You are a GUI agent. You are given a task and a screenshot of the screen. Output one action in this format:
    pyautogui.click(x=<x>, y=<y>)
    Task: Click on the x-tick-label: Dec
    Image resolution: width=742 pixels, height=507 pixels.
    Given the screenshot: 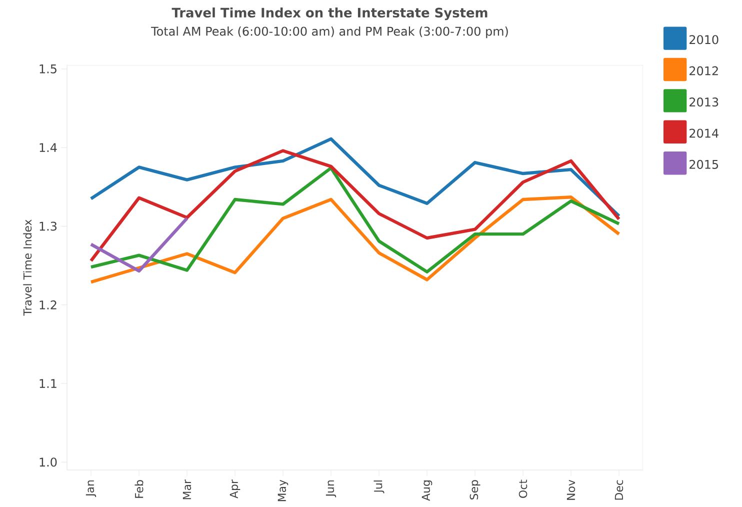 What is the action you would take?
    pyautogui.click(x=619, y=490)
    